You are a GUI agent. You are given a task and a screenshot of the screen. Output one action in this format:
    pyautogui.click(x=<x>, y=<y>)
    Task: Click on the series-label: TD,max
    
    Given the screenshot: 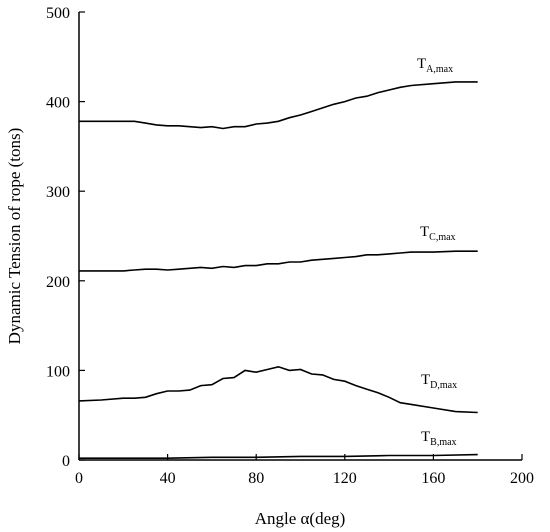 What is the action you would take?
    pyautogui.click(x=439, y=381)
    